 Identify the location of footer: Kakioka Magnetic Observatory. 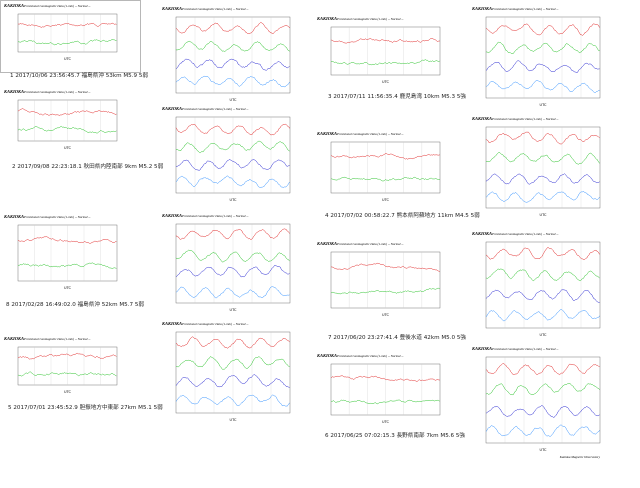
(580, 457).